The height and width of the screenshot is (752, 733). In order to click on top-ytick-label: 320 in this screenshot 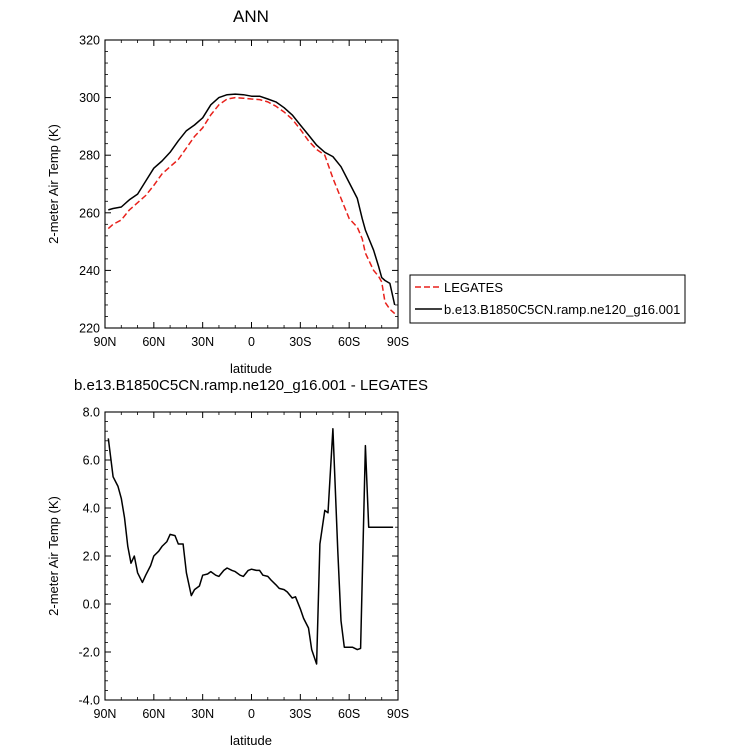, I will do `click(89, 41)`.